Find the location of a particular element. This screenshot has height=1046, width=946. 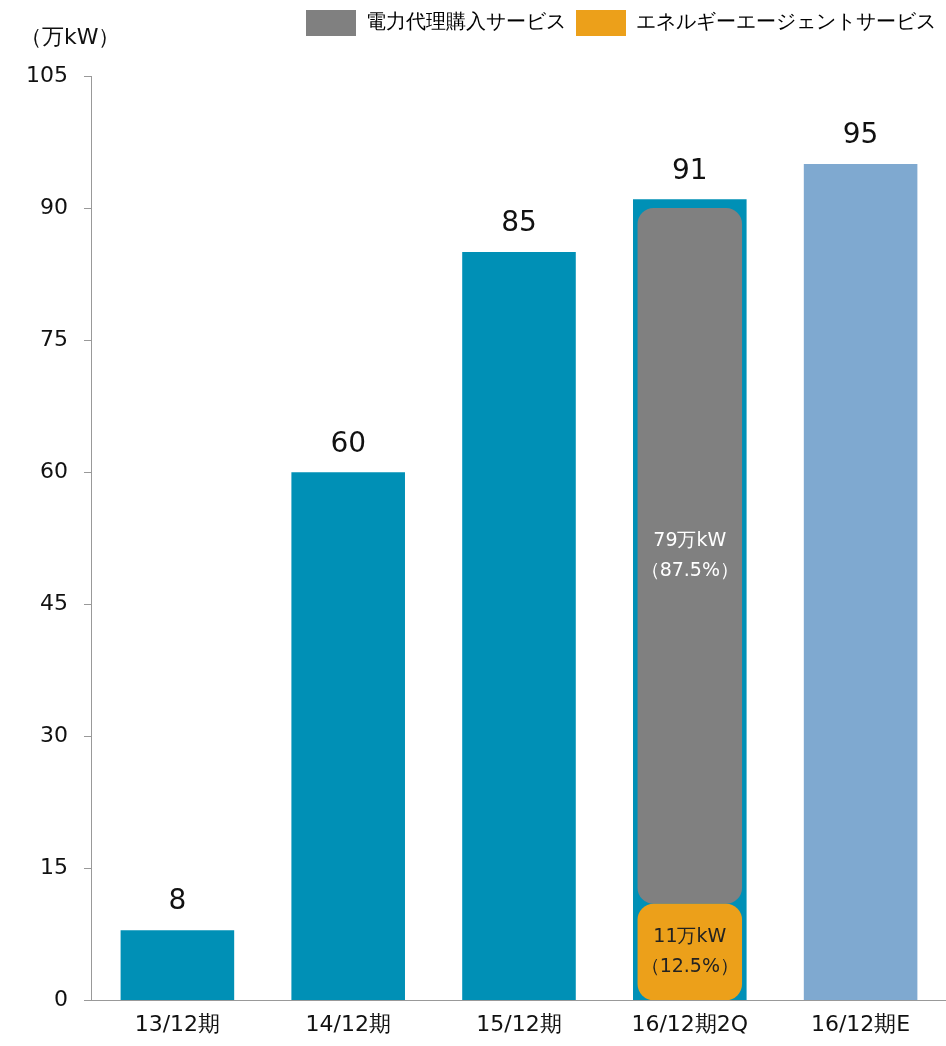

x-tick-label: 13/12期 is located at coordinates (177, 1023).